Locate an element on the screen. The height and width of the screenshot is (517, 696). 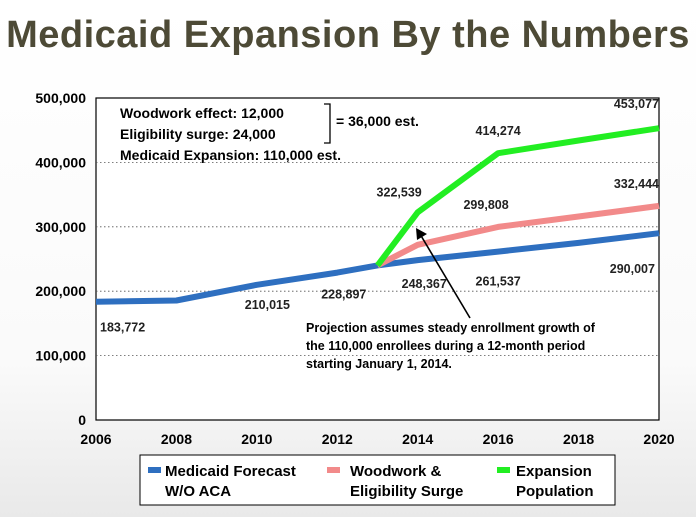
x-tick-label: 2010 is located at coordinates (256, 439).